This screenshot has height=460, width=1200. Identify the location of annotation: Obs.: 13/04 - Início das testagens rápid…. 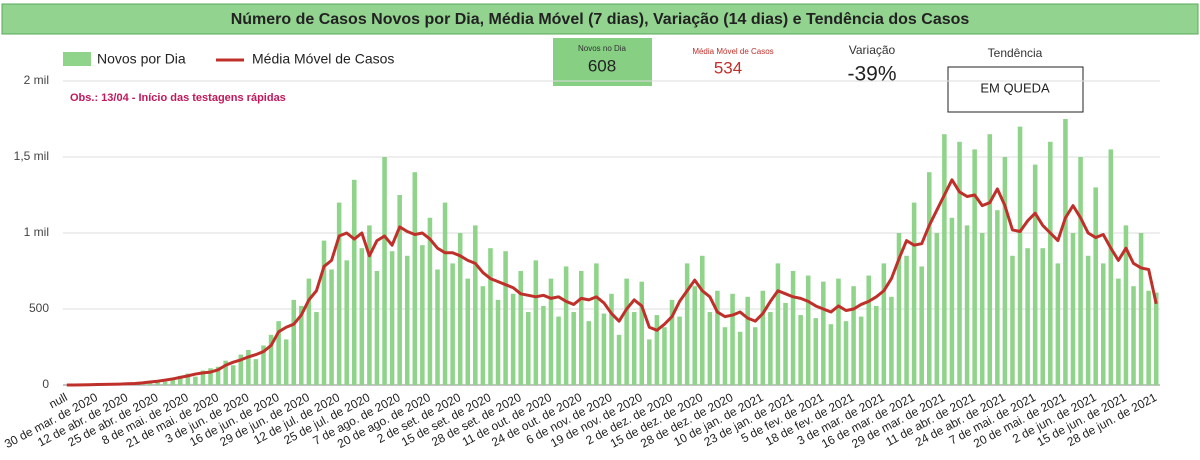
(178, 98).